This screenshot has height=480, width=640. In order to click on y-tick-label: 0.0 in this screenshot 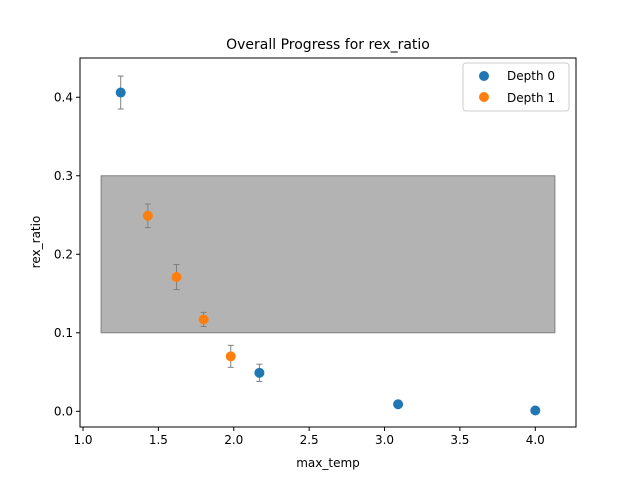, I will do `click(63, 411)`.